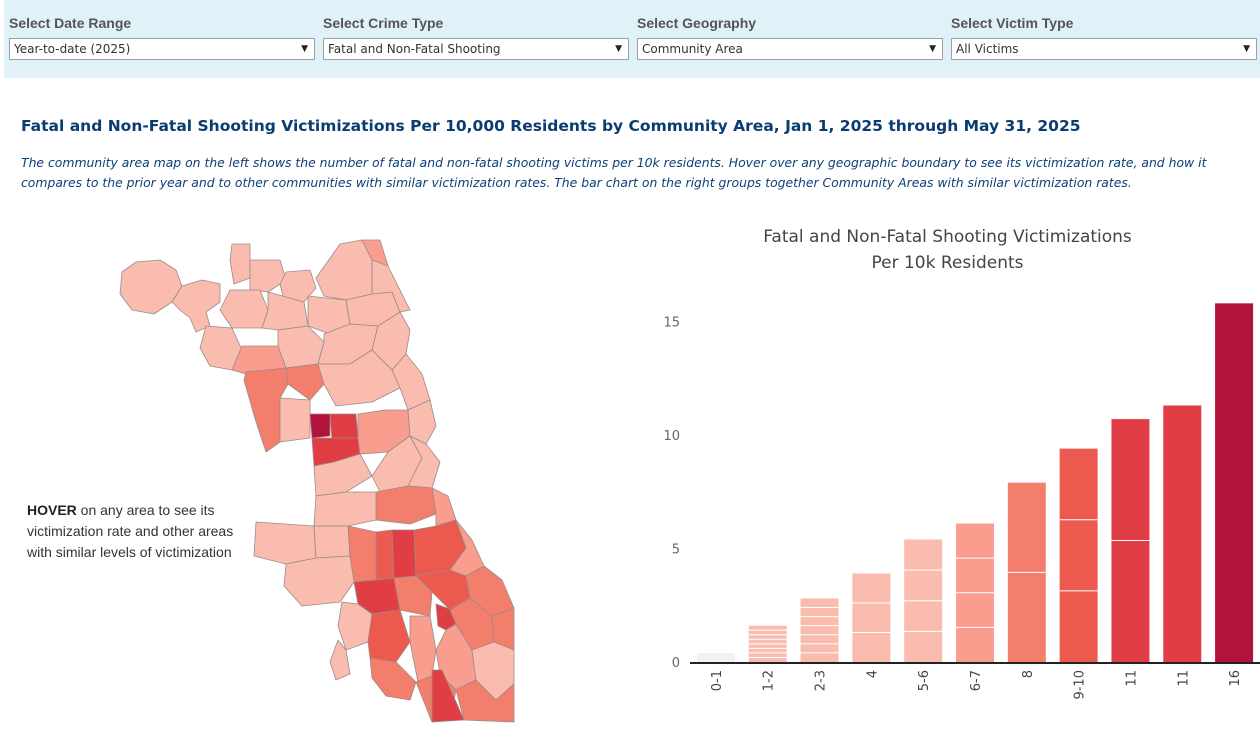  What do you see at coordinates (671, 436) in the screenshot?
I see `y-tick-label: 10` at bounding box center [671, 436].